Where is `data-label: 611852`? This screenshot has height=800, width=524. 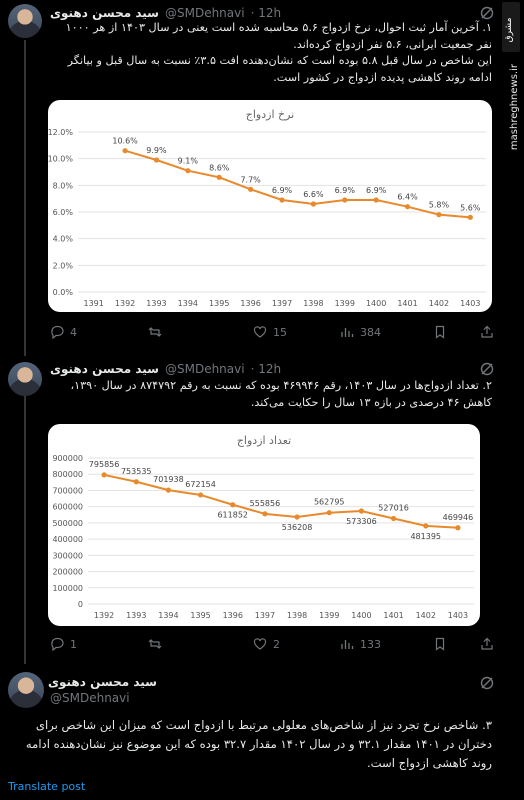
data-label: 611852 is located at coordinates (232, 515).